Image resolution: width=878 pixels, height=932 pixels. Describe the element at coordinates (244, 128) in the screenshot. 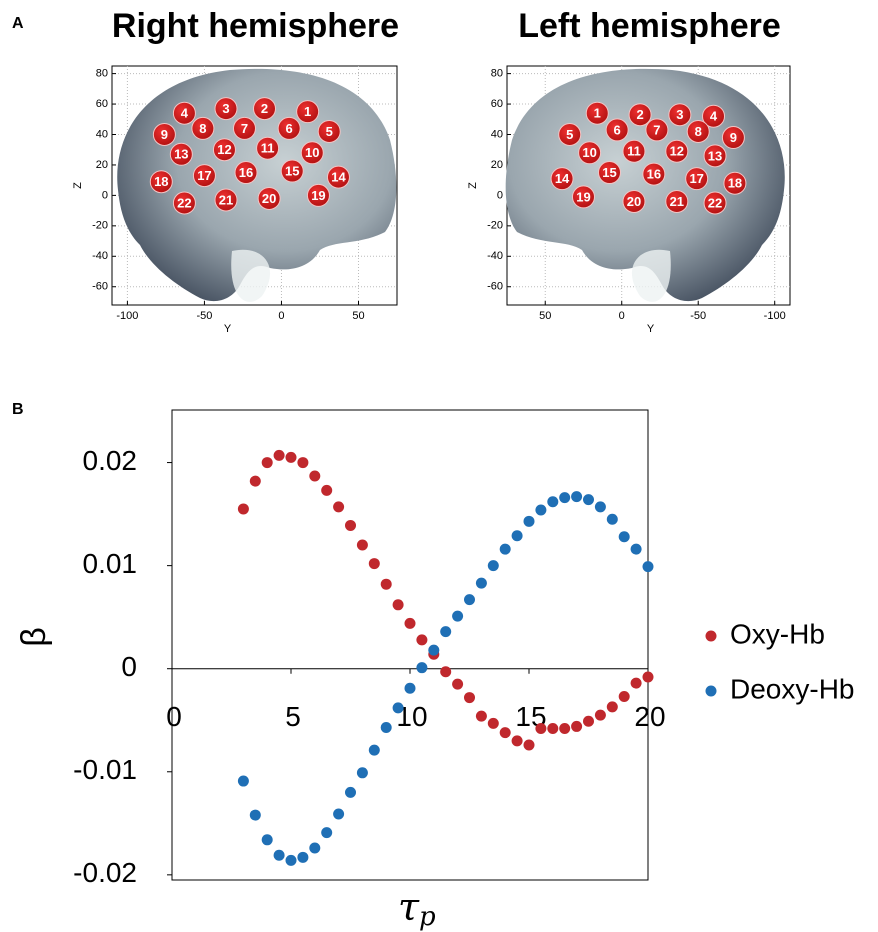

I see `channel-label: 7` at that location.